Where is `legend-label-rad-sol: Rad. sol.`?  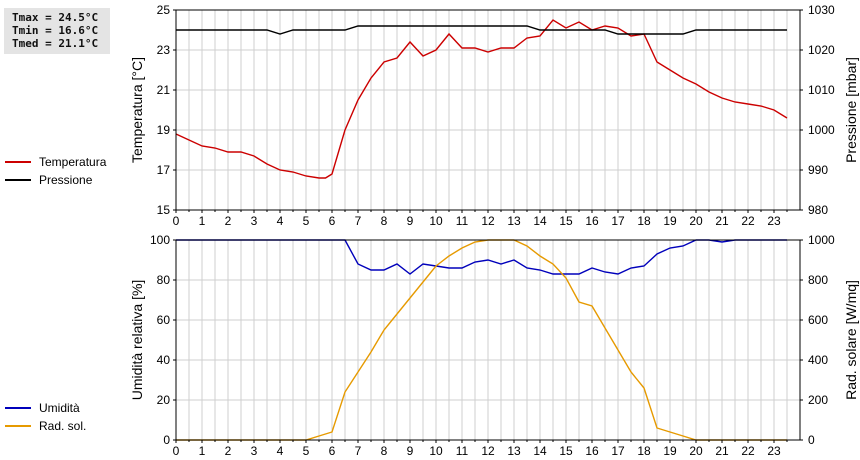
legend-label-rad-sol: Rad. sol. is located at coordinates (63, 426).